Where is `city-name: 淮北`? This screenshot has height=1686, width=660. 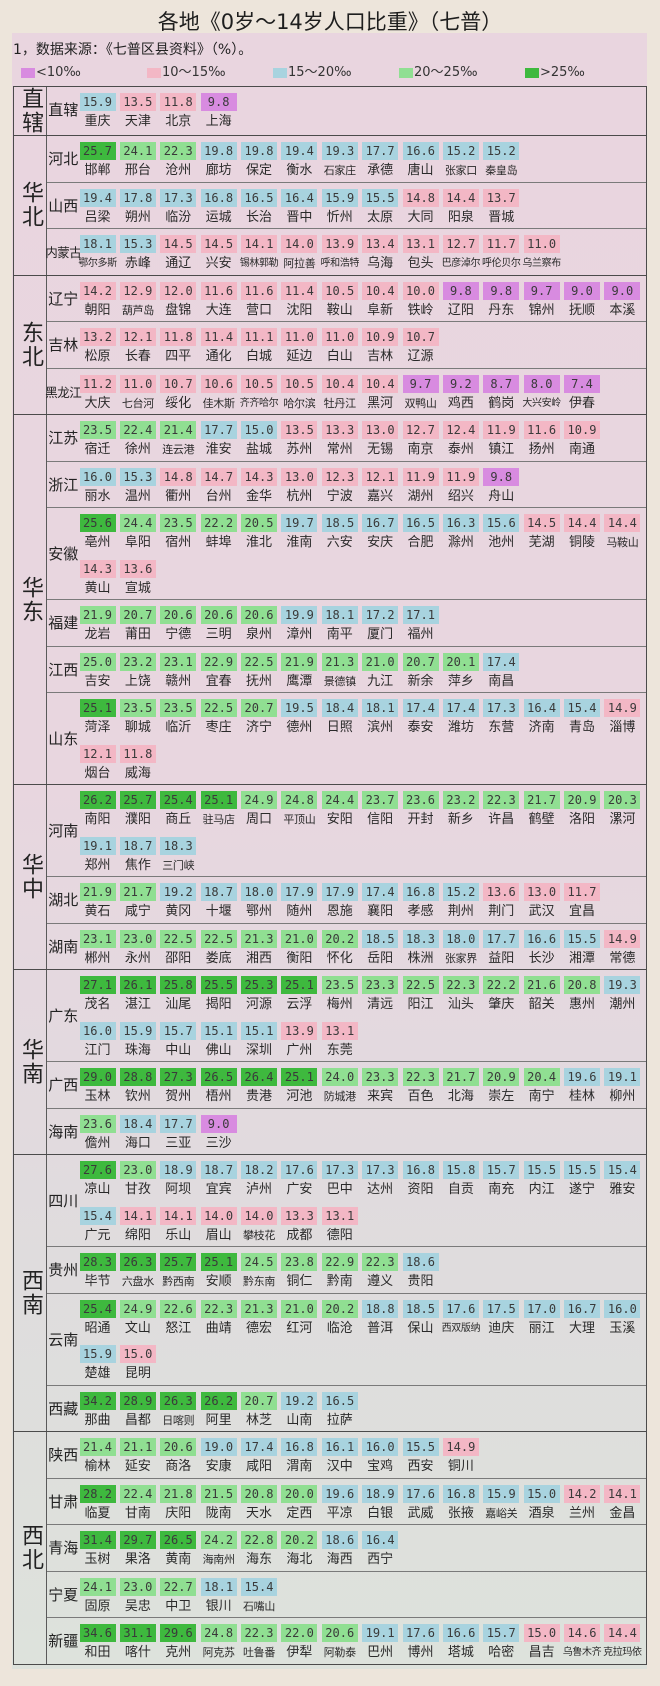 city-name: 淮北 is located at coordinates (258, 542).